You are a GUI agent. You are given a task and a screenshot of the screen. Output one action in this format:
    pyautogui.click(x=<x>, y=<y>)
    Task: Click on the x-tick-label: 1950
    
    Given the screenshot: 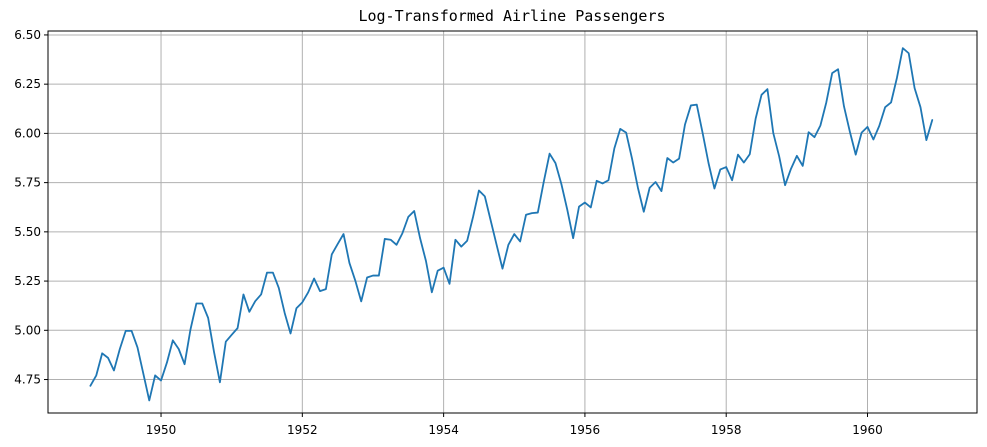 What is the action you would take?
    pyautogui.click(x=161, y=430)
    